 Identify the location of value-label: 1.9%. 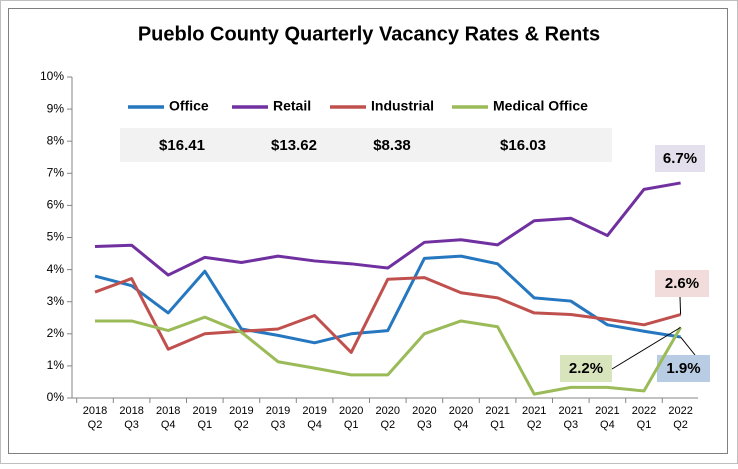
(683, 368).